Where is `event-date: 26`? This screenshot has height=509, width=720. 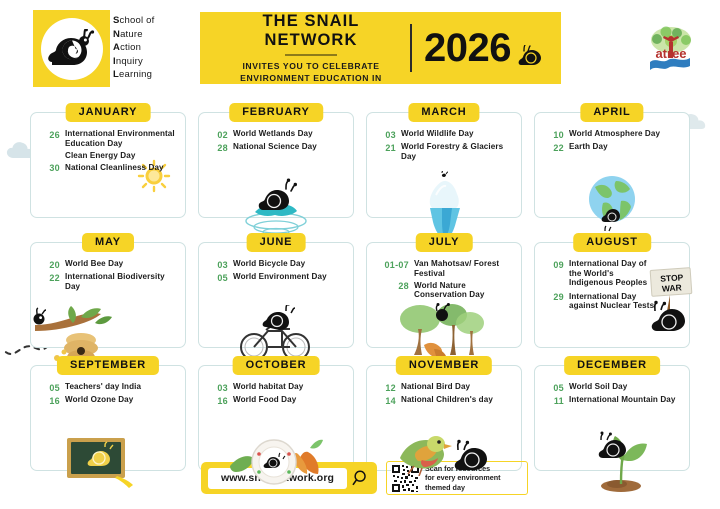
event-date: 26 is located at coordinates (54, 134).